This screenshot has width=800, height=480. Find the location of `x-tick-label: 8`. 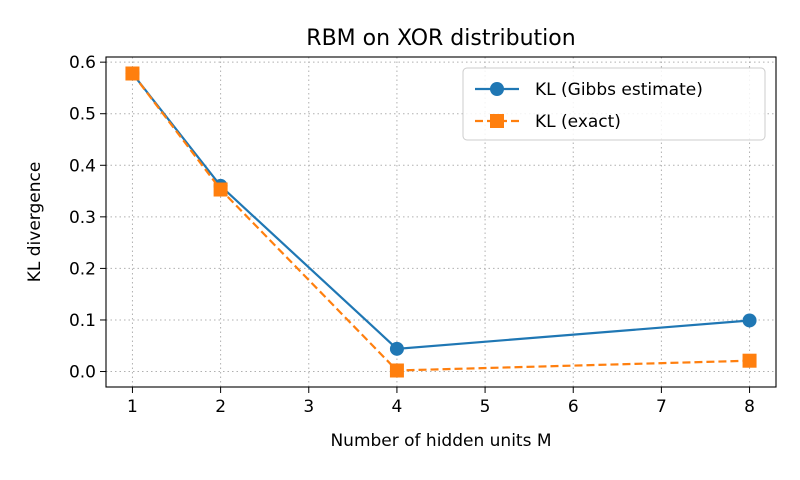

x-tick-label: 8 is located at coordinates (749, 407).